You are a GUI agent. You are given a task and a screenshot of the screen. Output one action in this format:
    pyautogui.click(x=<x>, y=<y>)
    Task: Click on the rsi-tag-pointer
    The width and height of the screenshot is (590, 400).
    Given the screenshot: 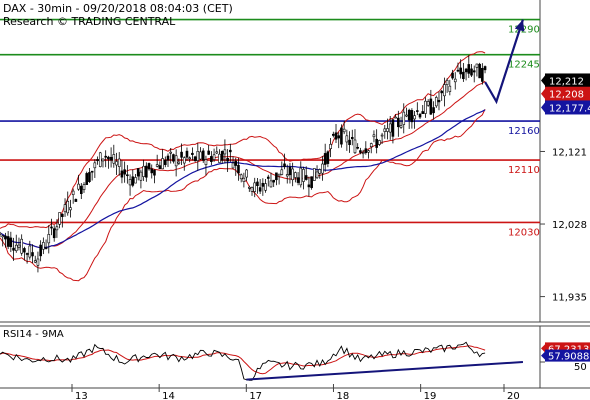 What is the action you would take?
    pyautogui.click(x=543, y=355)
    